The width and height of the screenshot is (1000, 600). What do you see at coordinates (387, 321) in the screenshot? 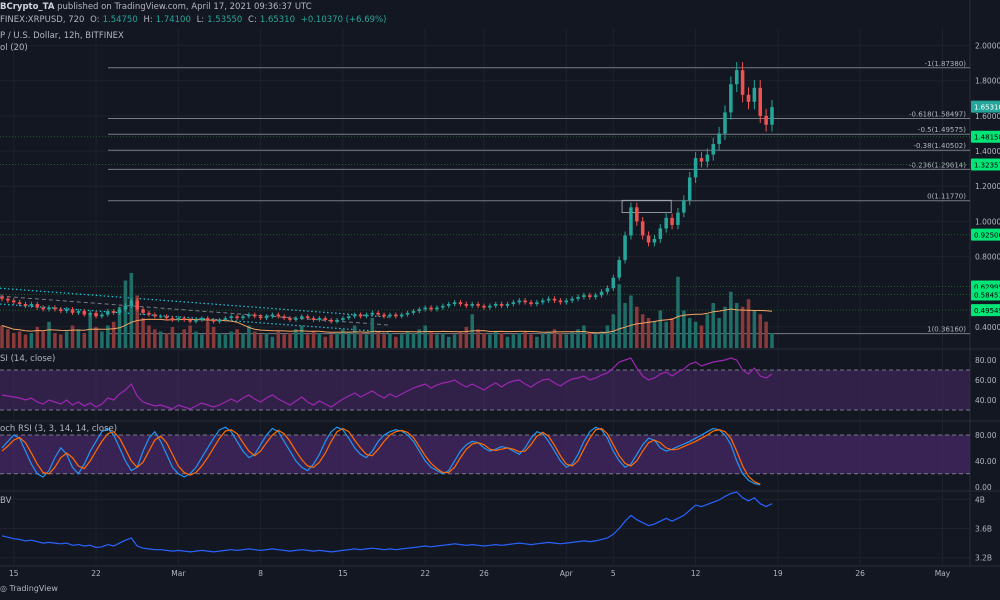
I see `volume-ma-line` at bounding box center [387, 321].